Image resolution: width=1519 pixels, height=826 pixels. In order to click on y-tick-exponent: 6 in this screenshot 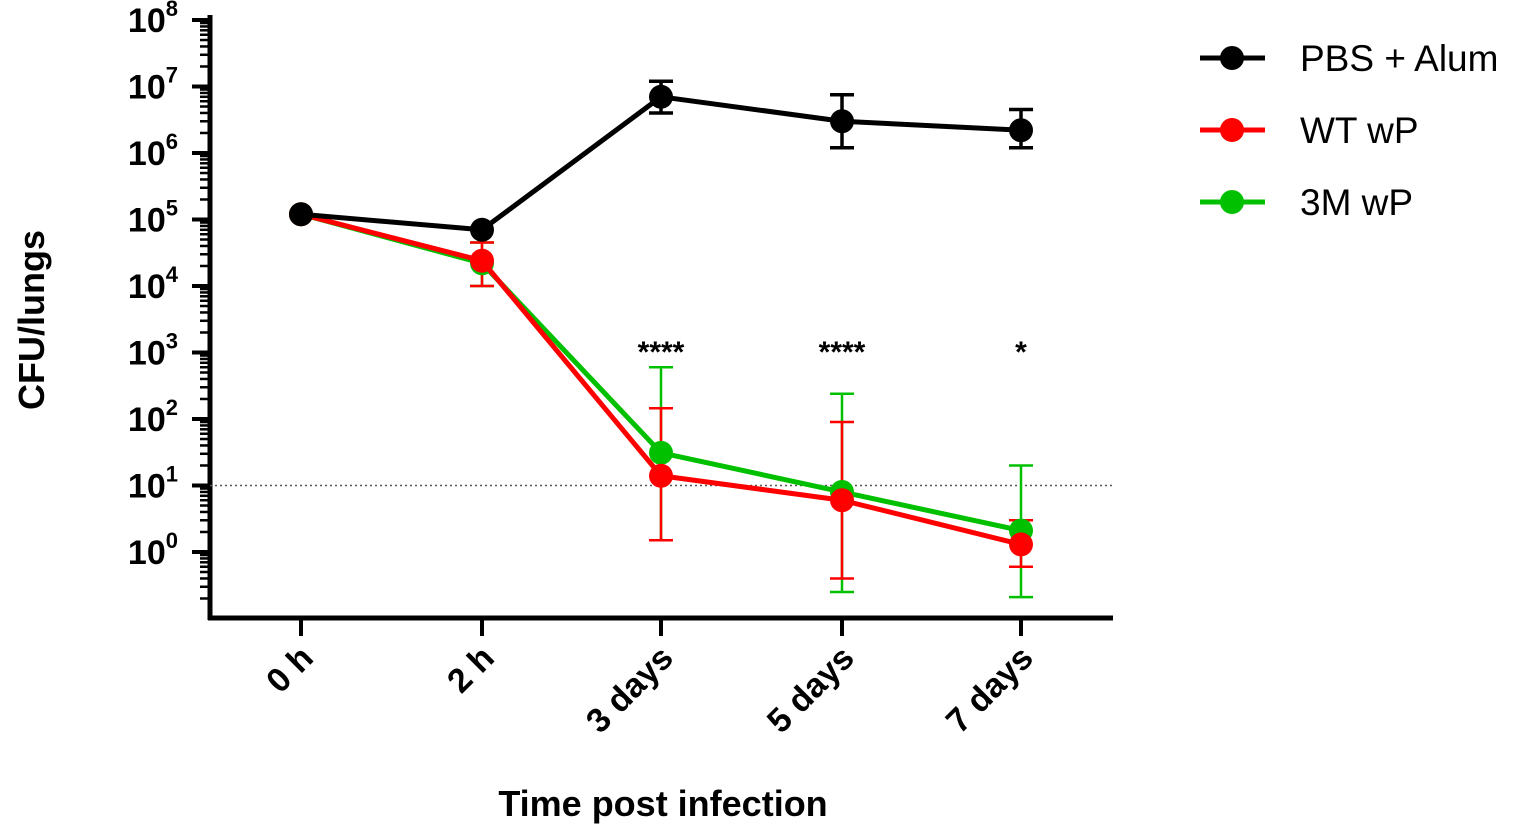, I will do `click(172, 141)`.